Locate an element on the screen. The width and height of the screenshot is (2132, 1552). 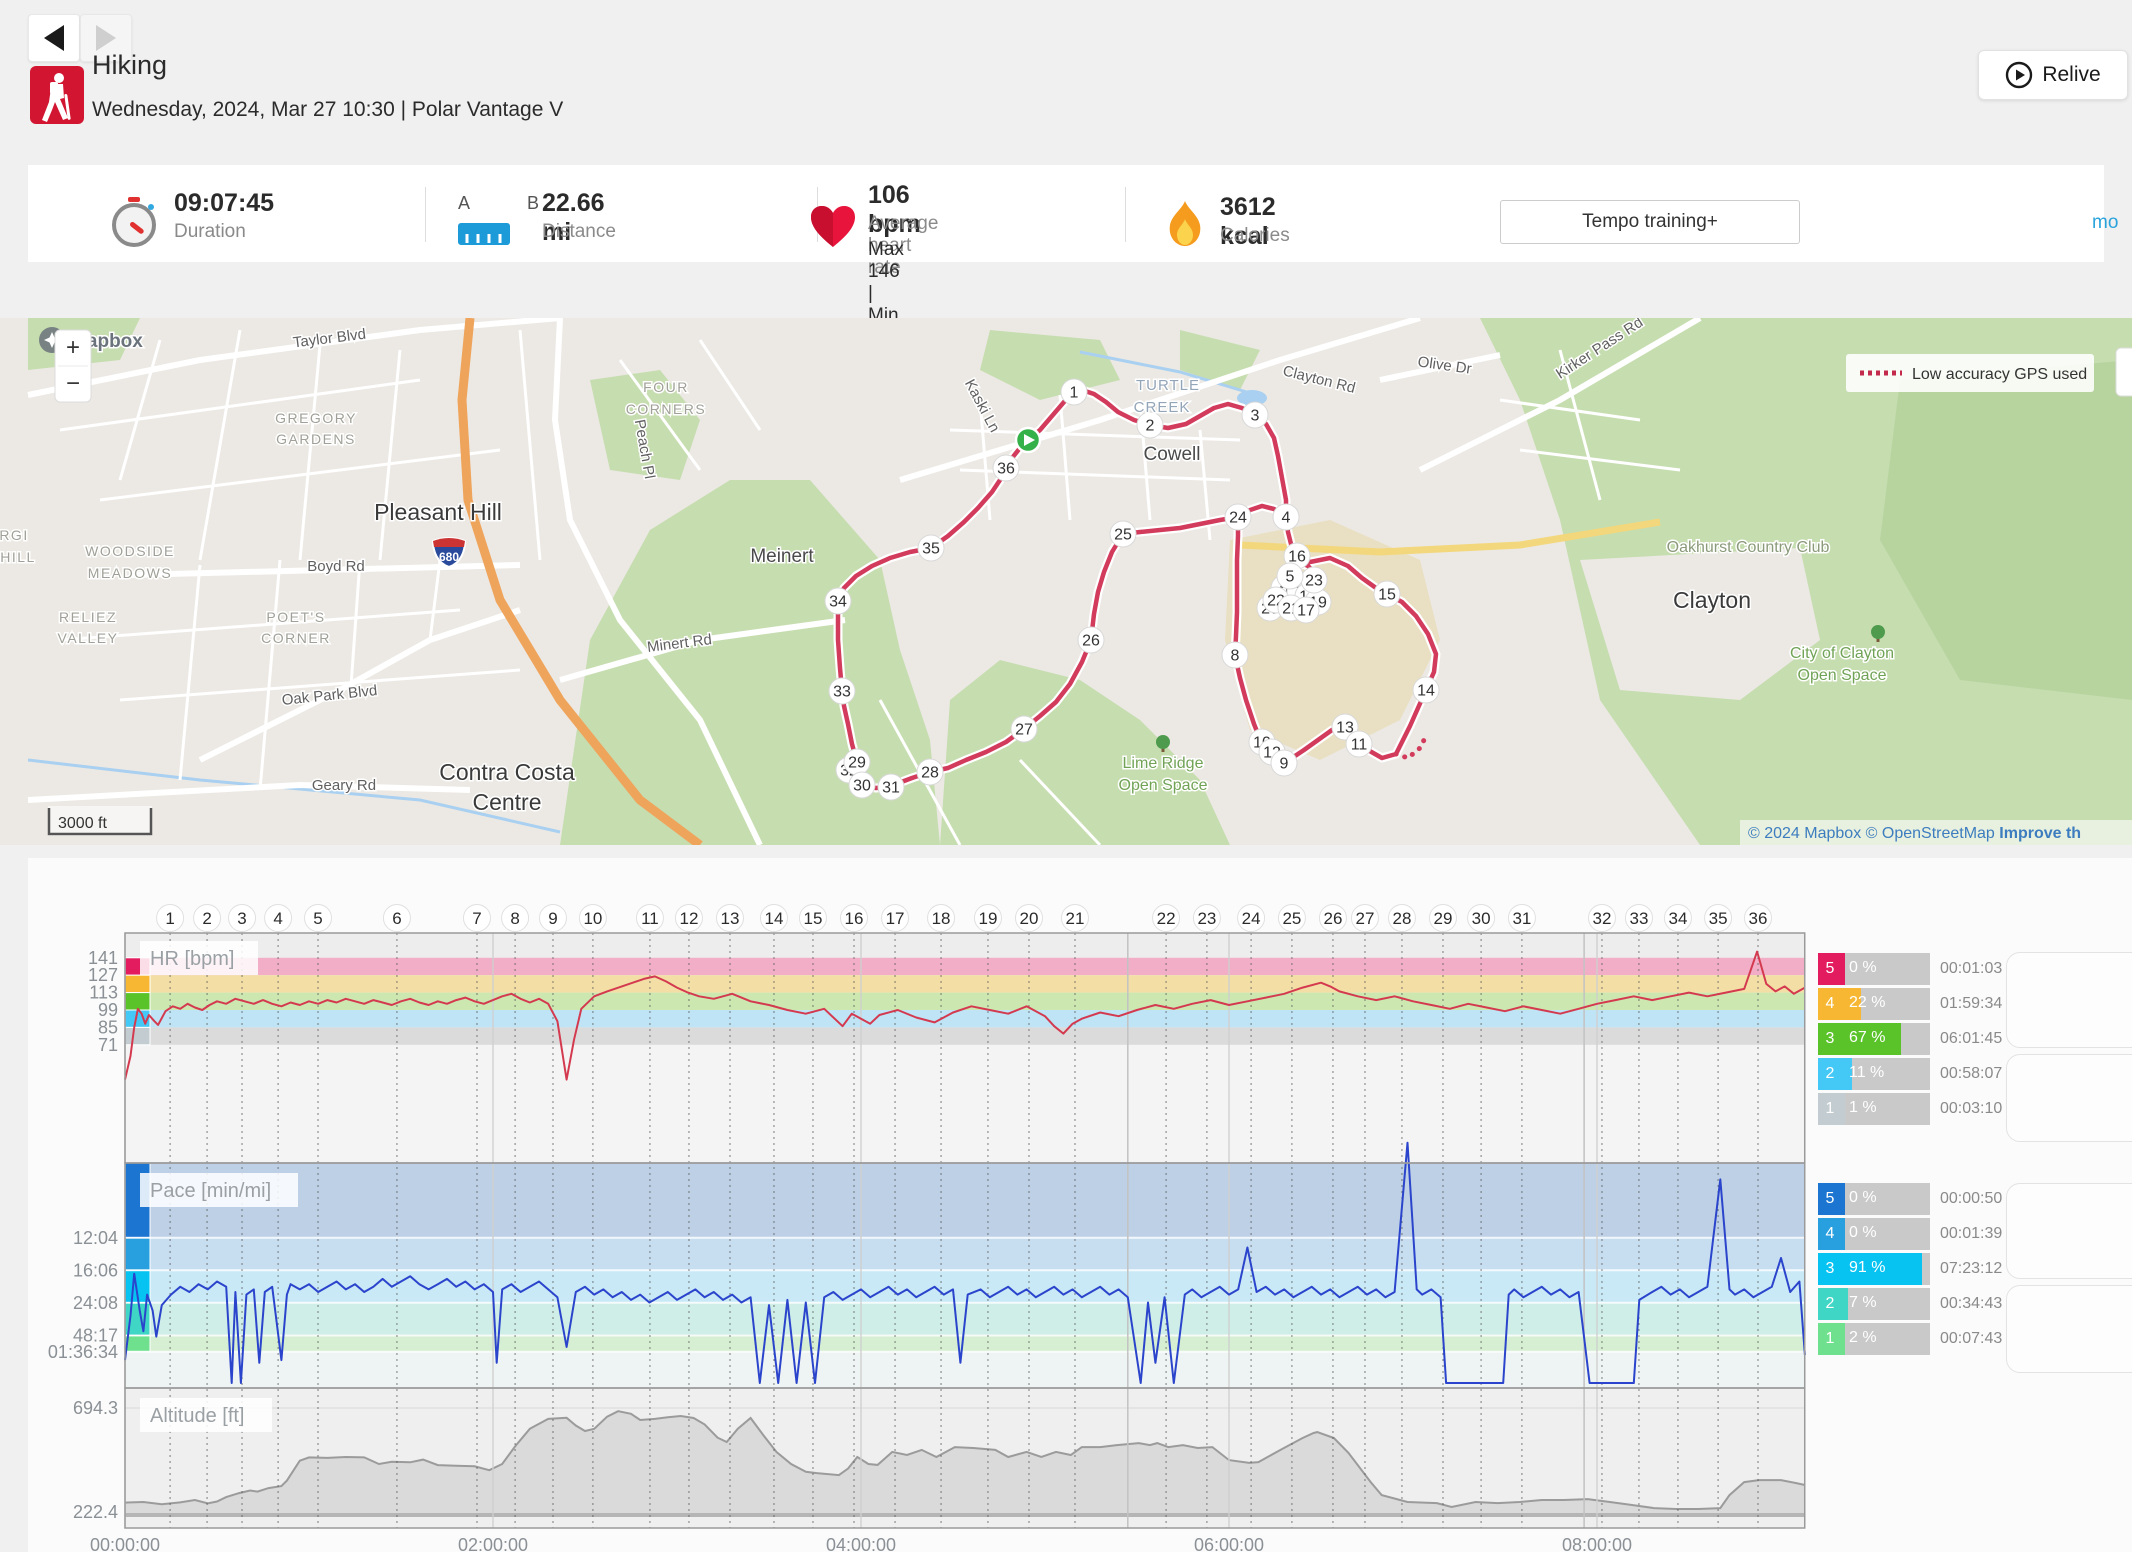
zone-percent: 0 % is located at coordinates (1863, 967).